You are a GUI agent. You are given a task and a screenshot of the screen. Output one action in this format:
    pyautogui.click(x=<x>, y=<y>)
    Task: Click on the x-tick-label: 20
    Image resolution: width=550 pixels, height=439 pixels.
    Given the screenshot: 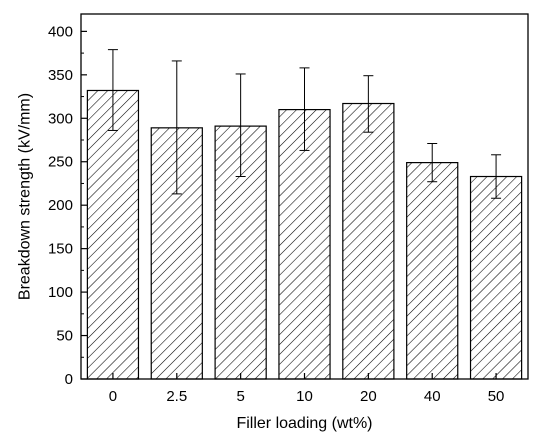 What is the action you would take?
    pyautogui.click(x=368, y=396)
    